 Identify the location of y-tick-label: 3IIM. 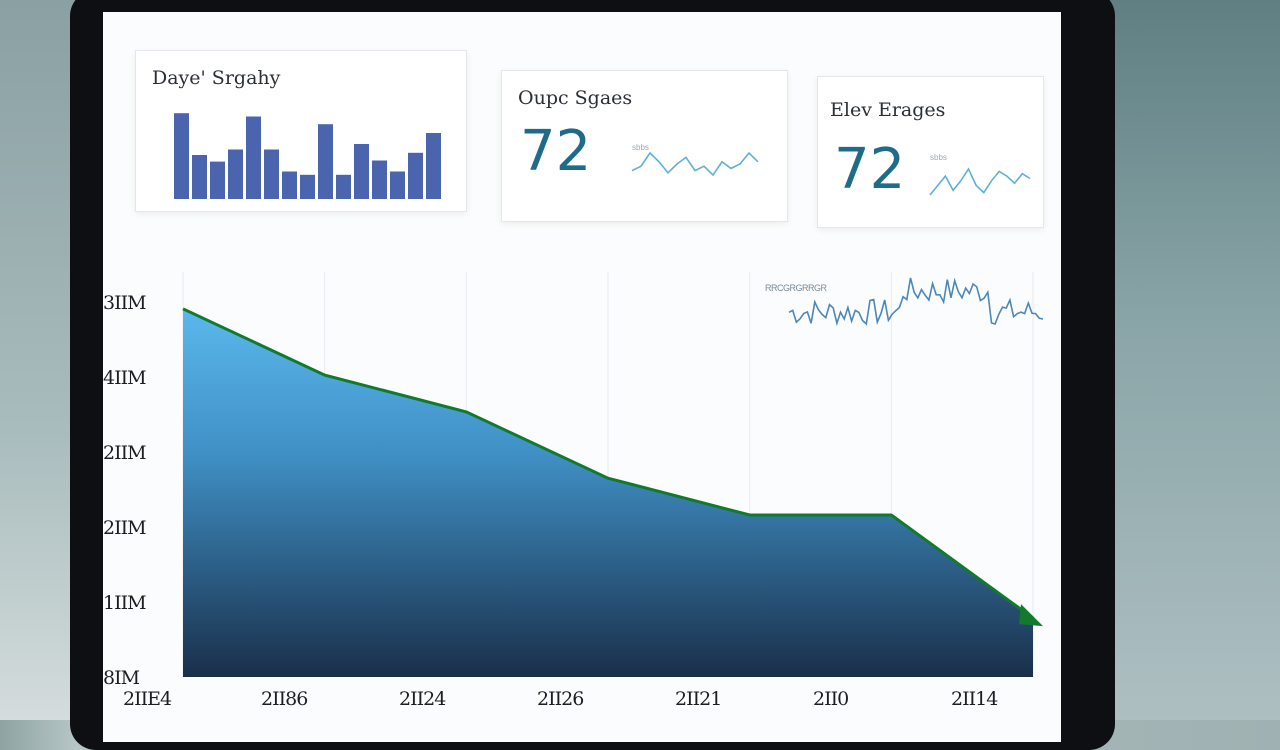
(125, 303).